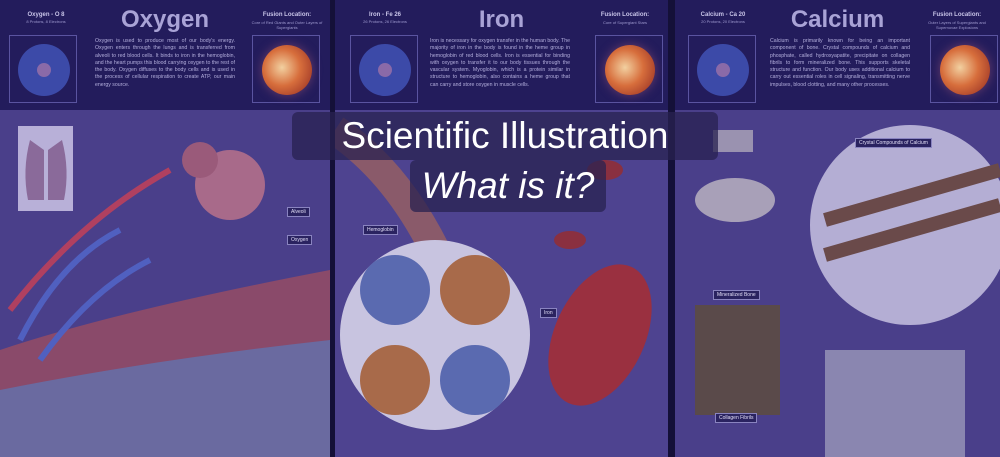 The height and width of the screenshot is (457, 1000). I want to click on banner-title: Scientific Illustration, so click(505, 136).